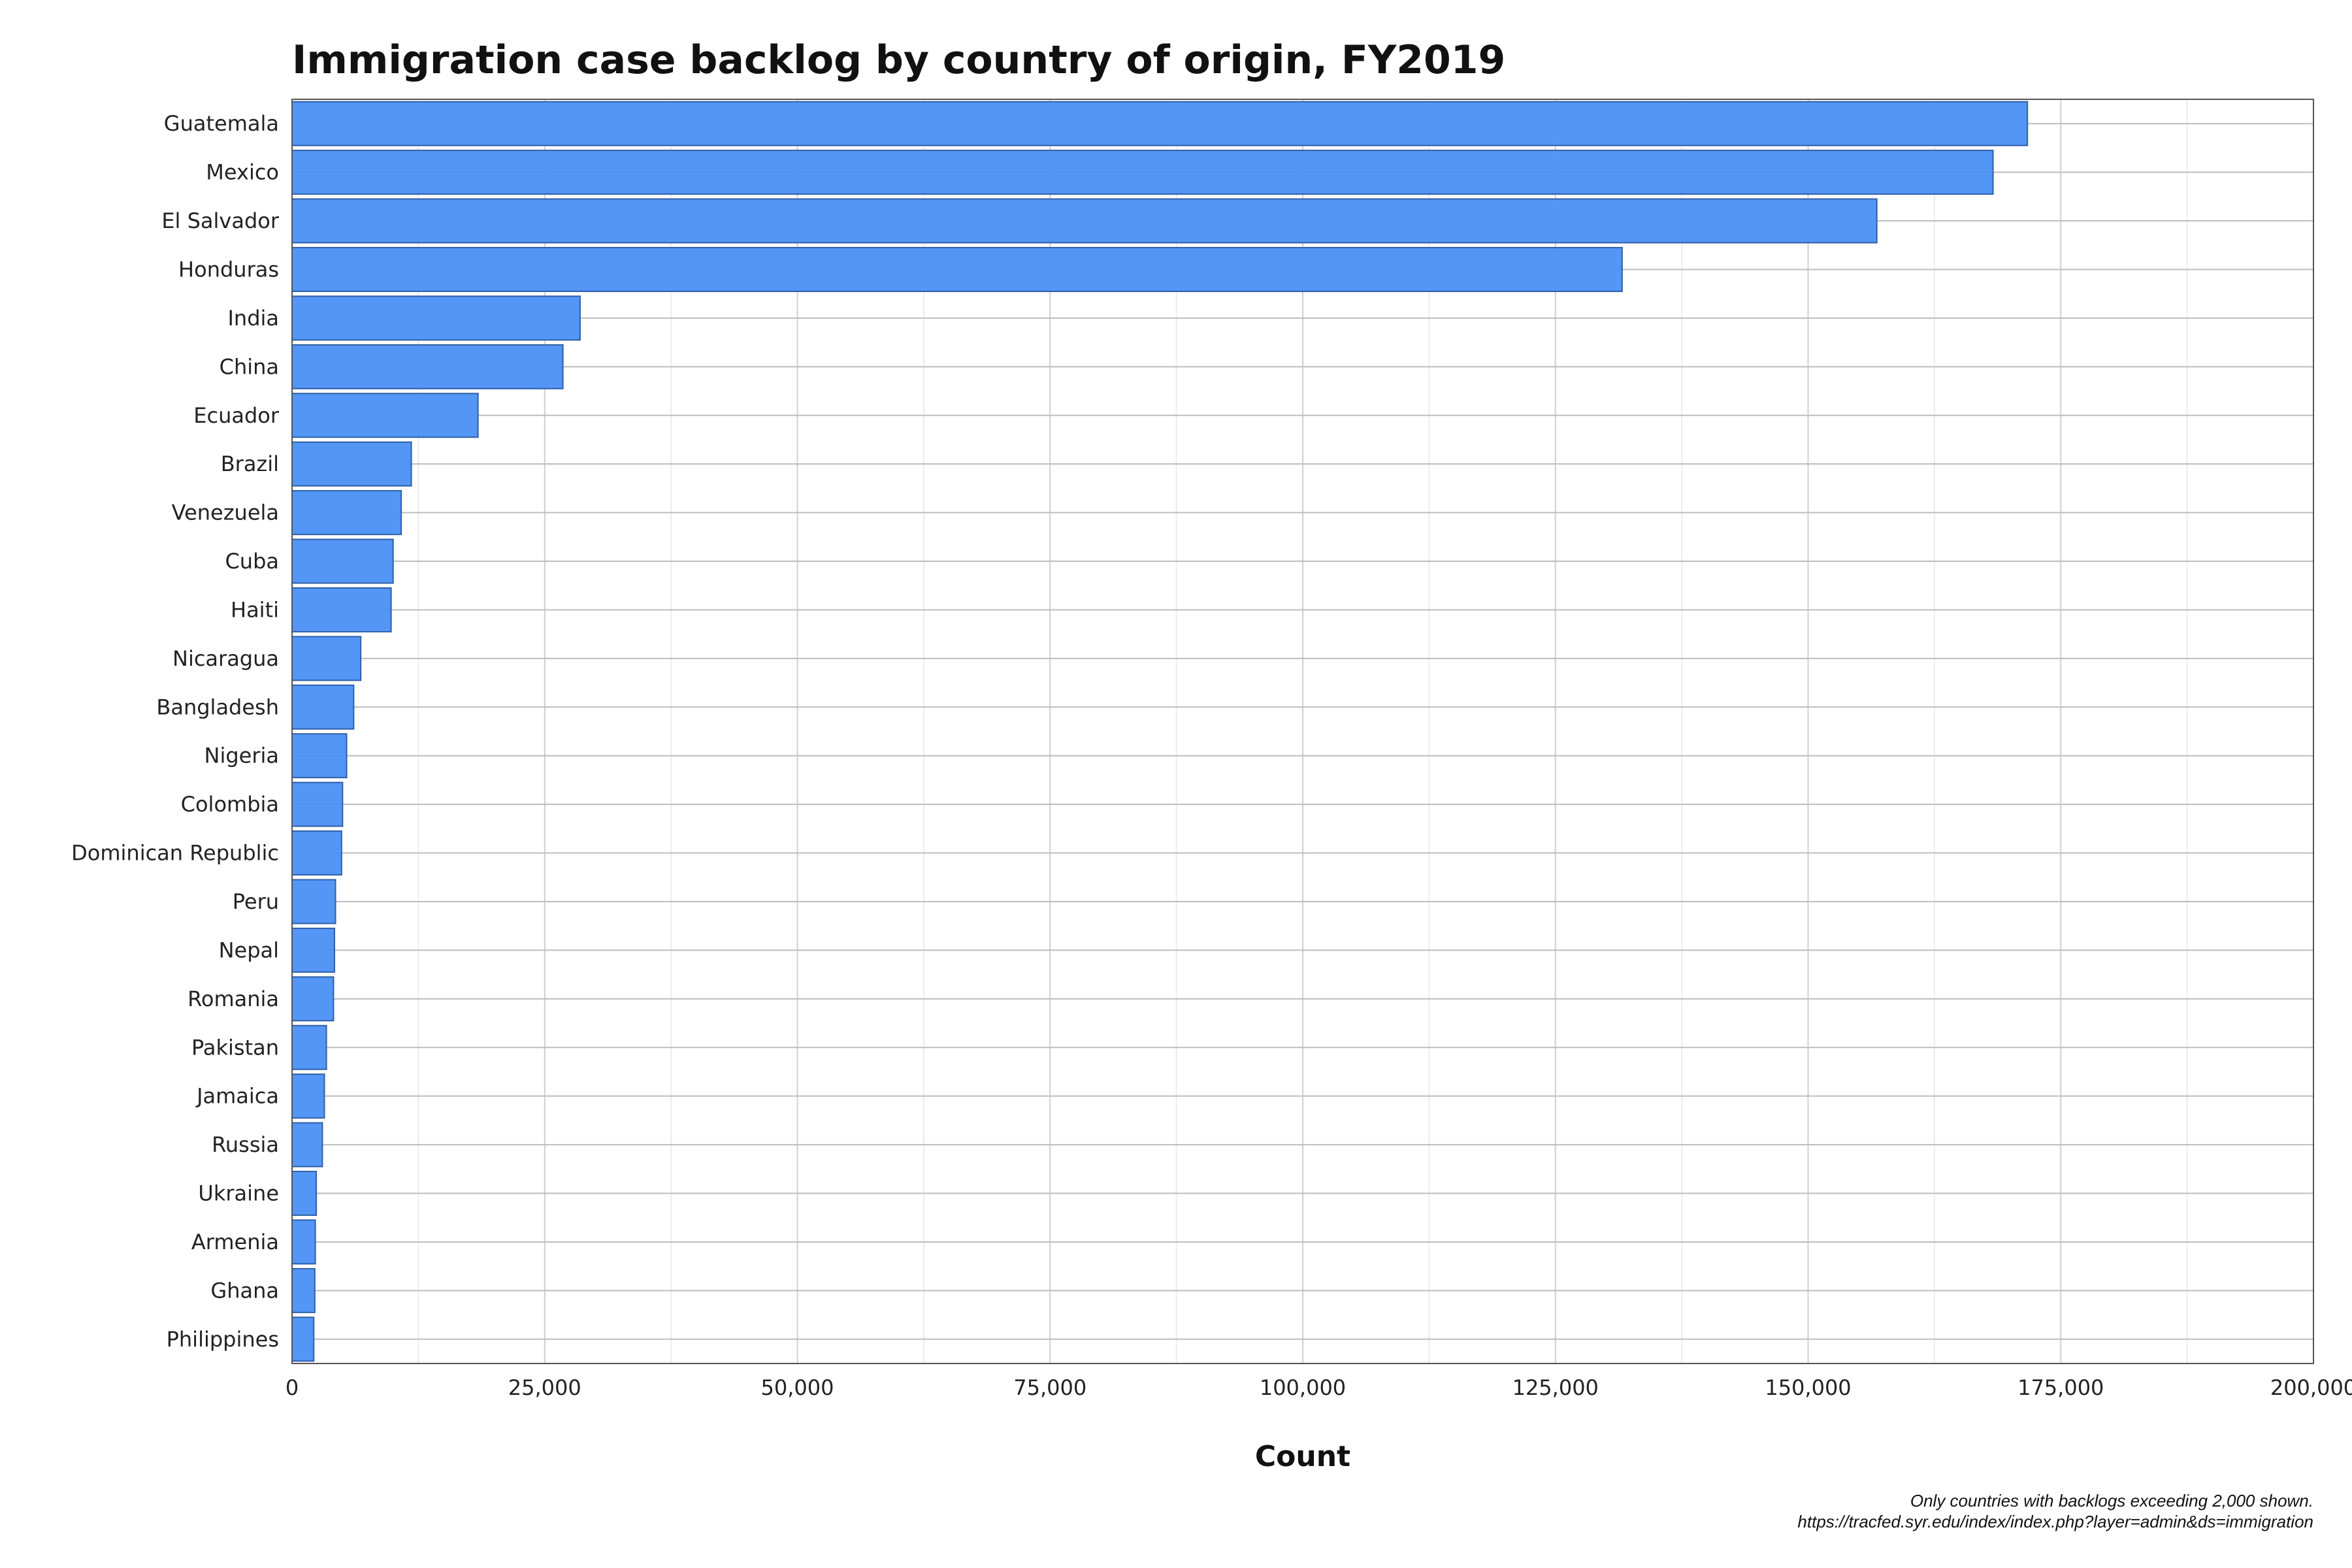 The width and height of the screenshot is (2352, 1568). Describe the element at coordinates (233, 999) in the screenshot. I see `y-tick-label: Romania` at that location.